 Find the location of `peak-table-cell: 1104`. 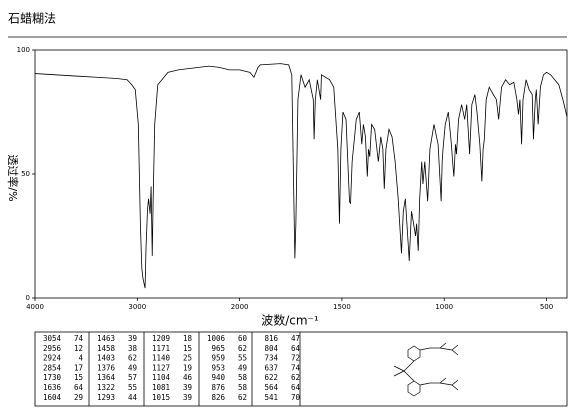

peak-table-cell: 1104 is located at coordinates (161, 377).